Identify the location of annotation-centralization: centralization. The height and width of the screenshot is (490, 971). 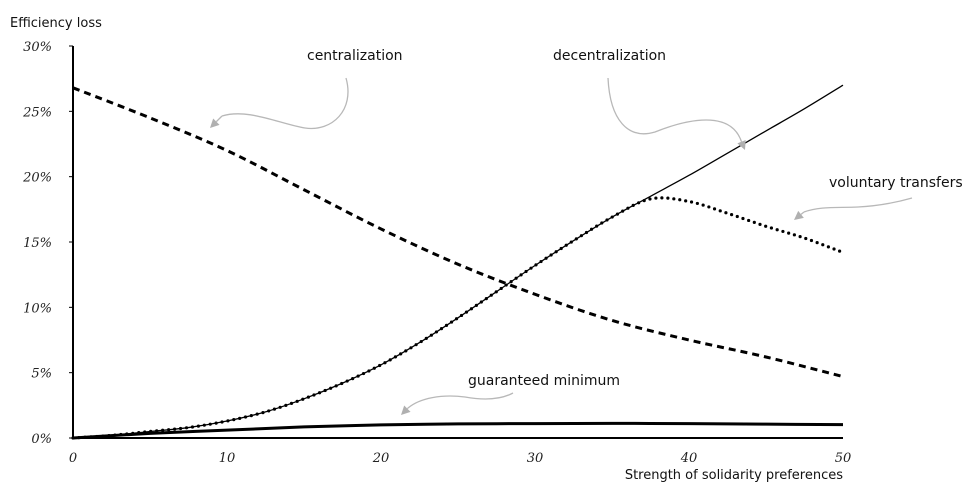
(355, 56).